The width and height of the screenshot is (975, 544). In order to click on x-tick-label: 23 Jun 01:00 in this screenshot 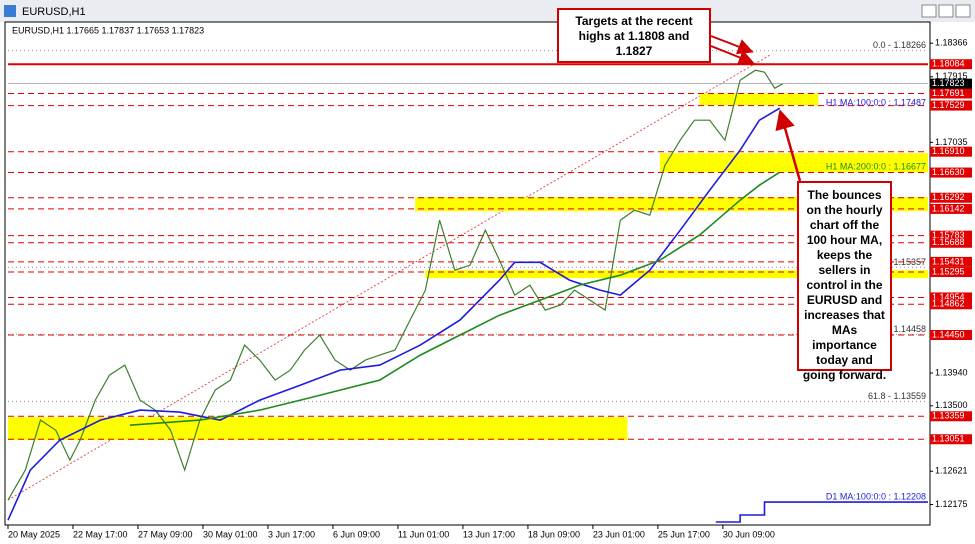, I will do `click(619, 534)`.